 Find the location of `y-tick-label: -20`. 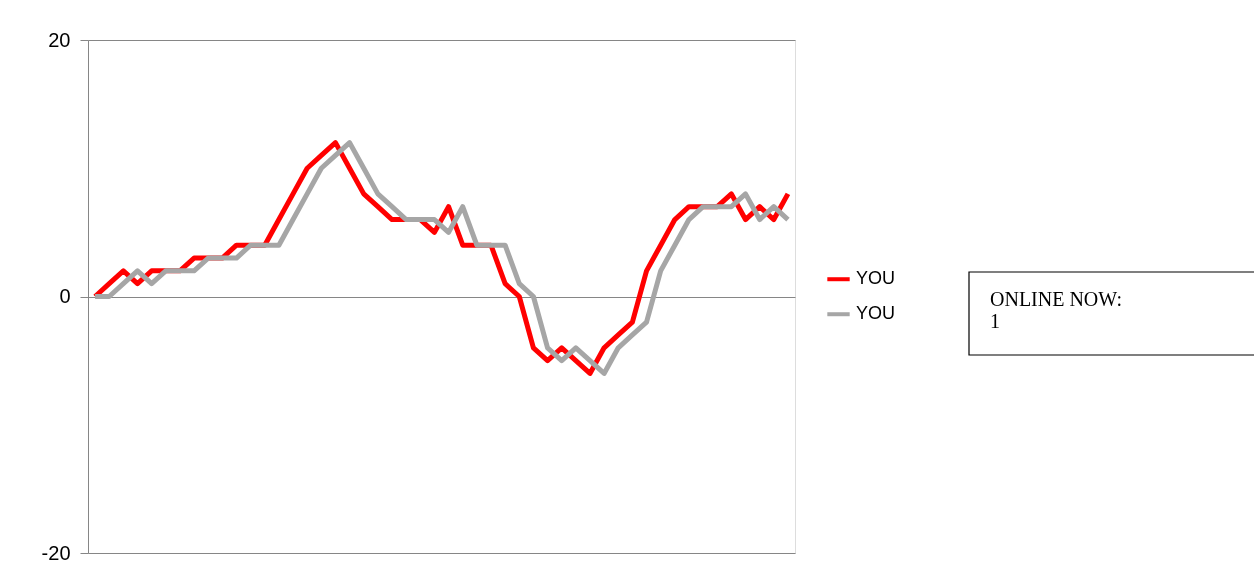

y-tick-label: -20 is located at coordinates (56, 552).